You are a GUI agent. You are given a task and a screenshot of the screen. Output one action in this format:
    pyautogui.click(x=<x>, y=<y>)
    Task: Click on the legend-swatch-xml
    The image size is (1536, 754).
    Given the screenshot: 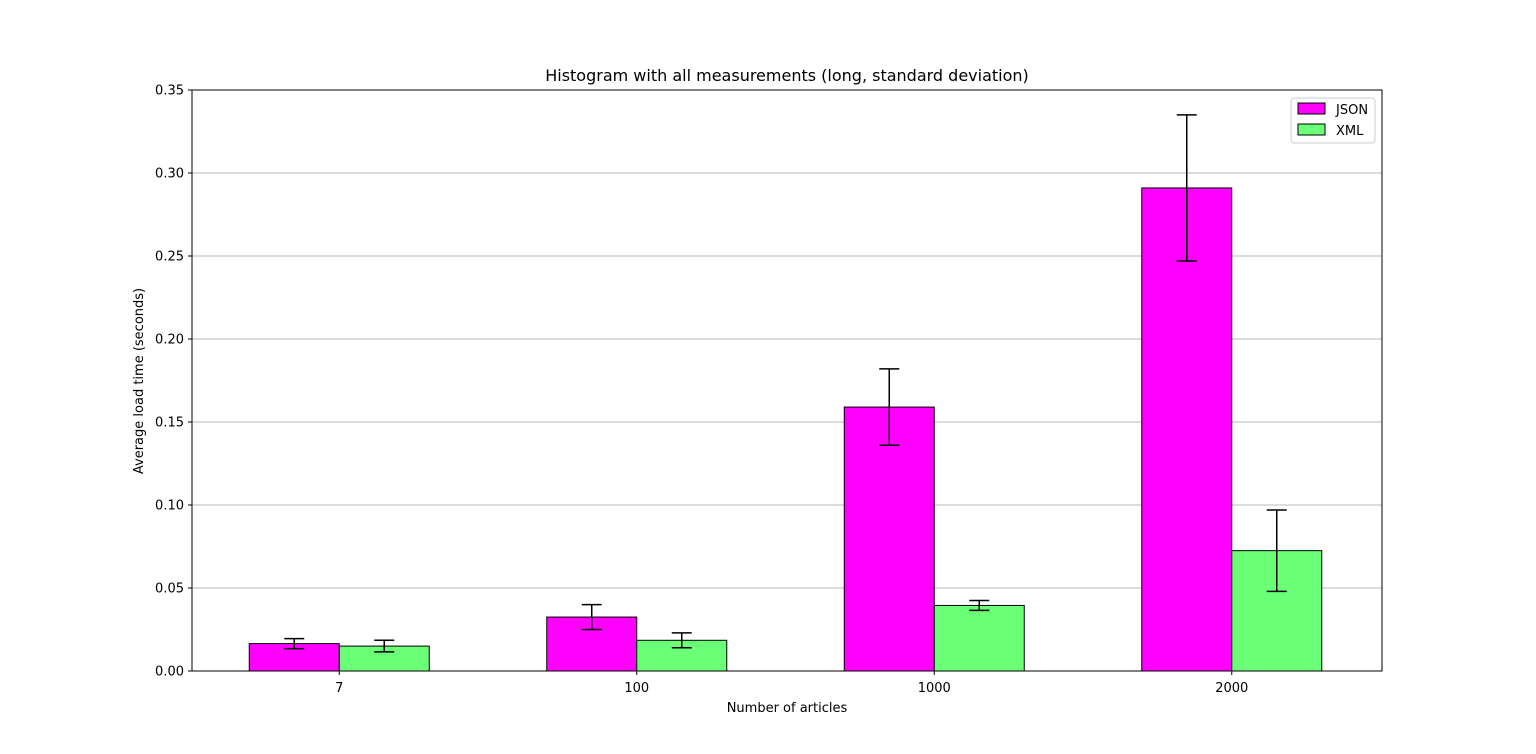 What is the action you would take?
    pyautogui.click(x=1311, y=129)
    